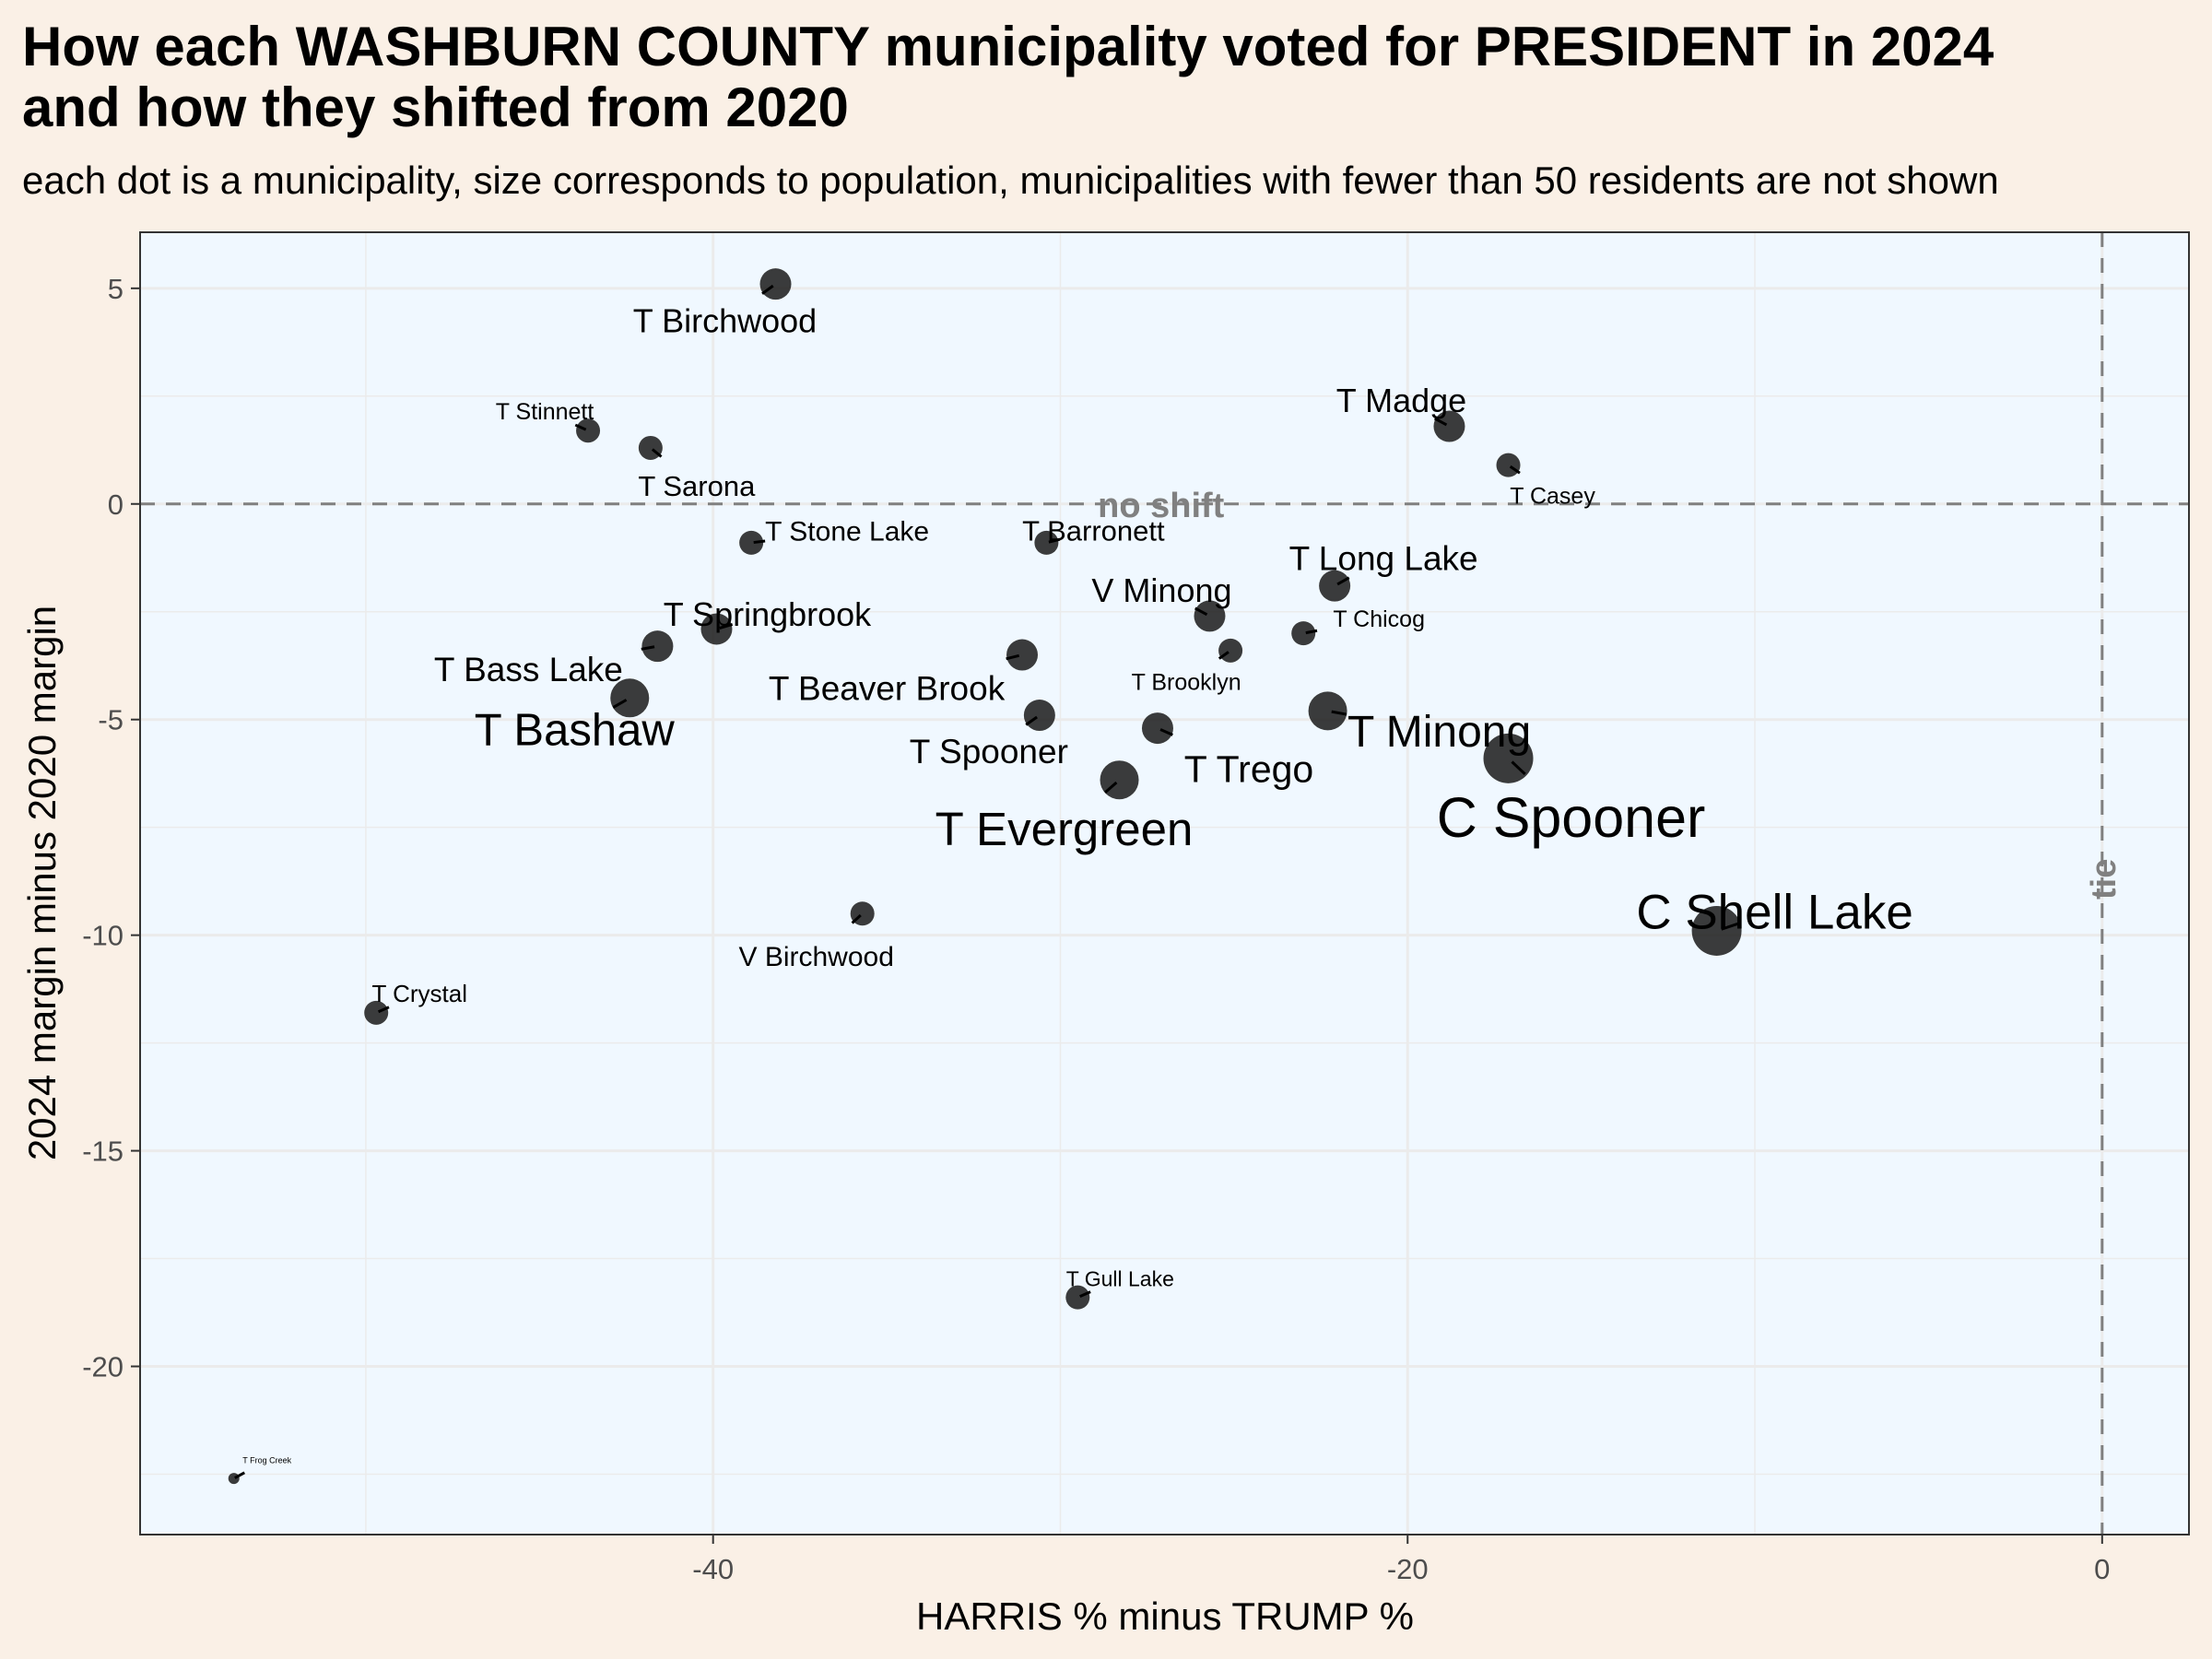  I want to click on point-label: T Casey, so click(1552, 496).